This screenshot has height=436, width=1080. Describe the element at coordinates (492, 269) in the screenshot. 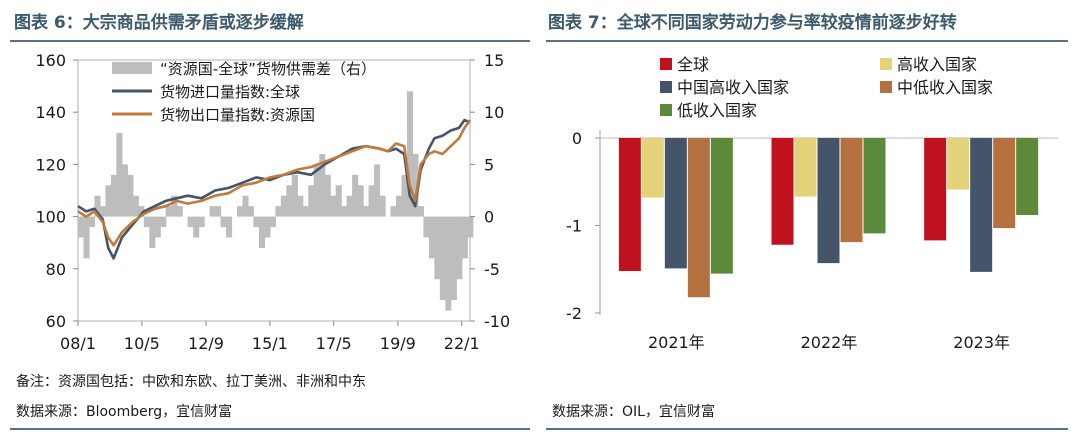

I see `right-y-tick-label: -5` at that location.